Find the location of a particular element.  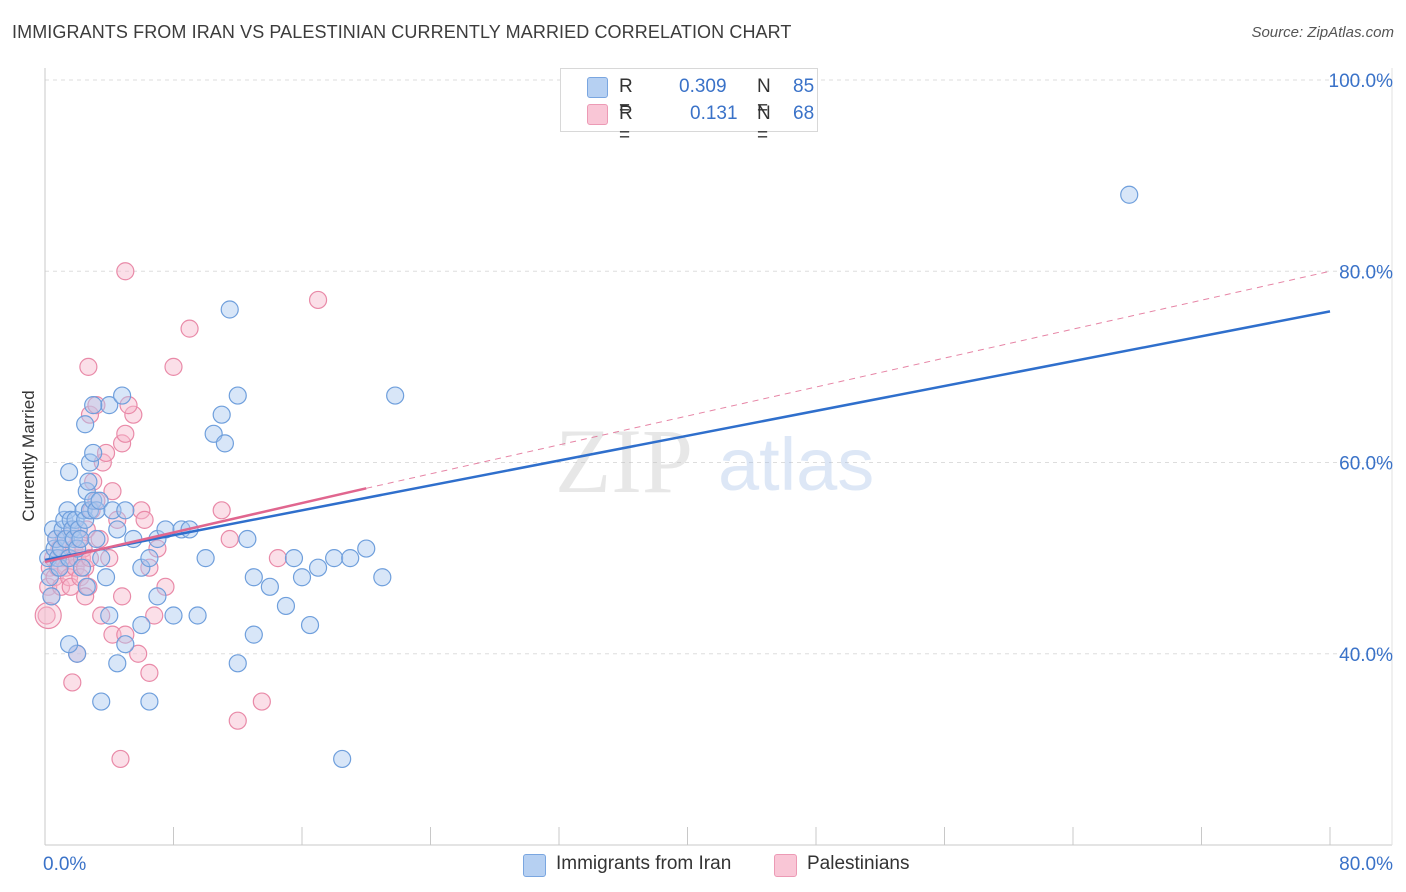

legend-n-value: 85 is located at coordinates (804, 86).